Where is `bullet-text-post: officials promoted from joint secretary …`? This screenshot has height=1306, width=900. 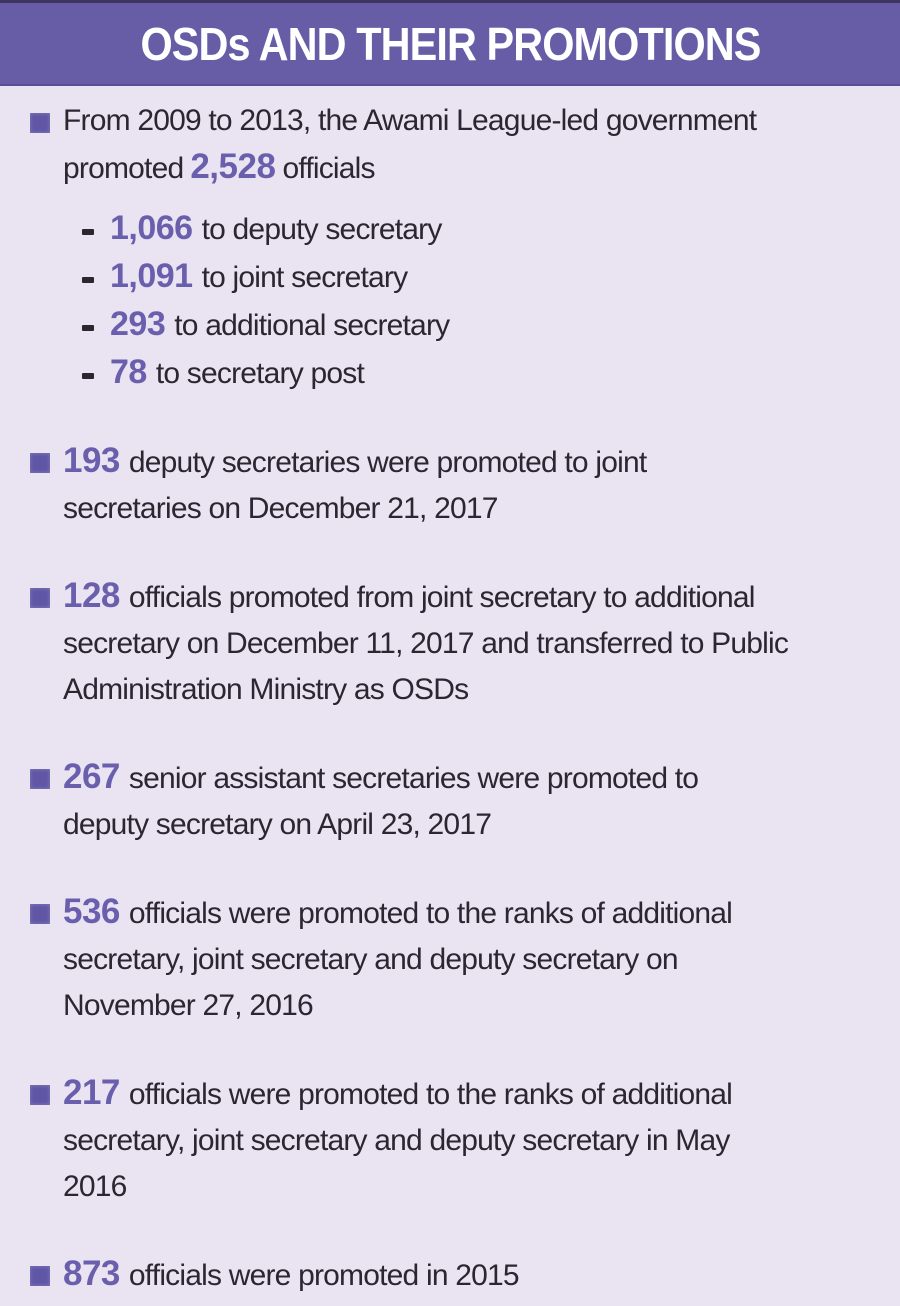
bullet-text-post: officials promoted from joint secretary … is located at coordinates (426, 643).